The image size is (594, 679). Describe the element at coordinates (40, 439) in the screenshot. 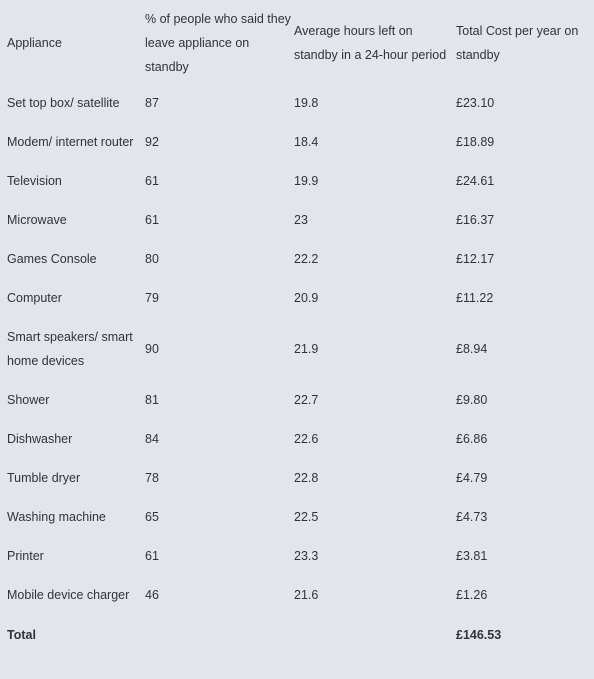

I see `appliance-cell: Dishwasher` at that location.